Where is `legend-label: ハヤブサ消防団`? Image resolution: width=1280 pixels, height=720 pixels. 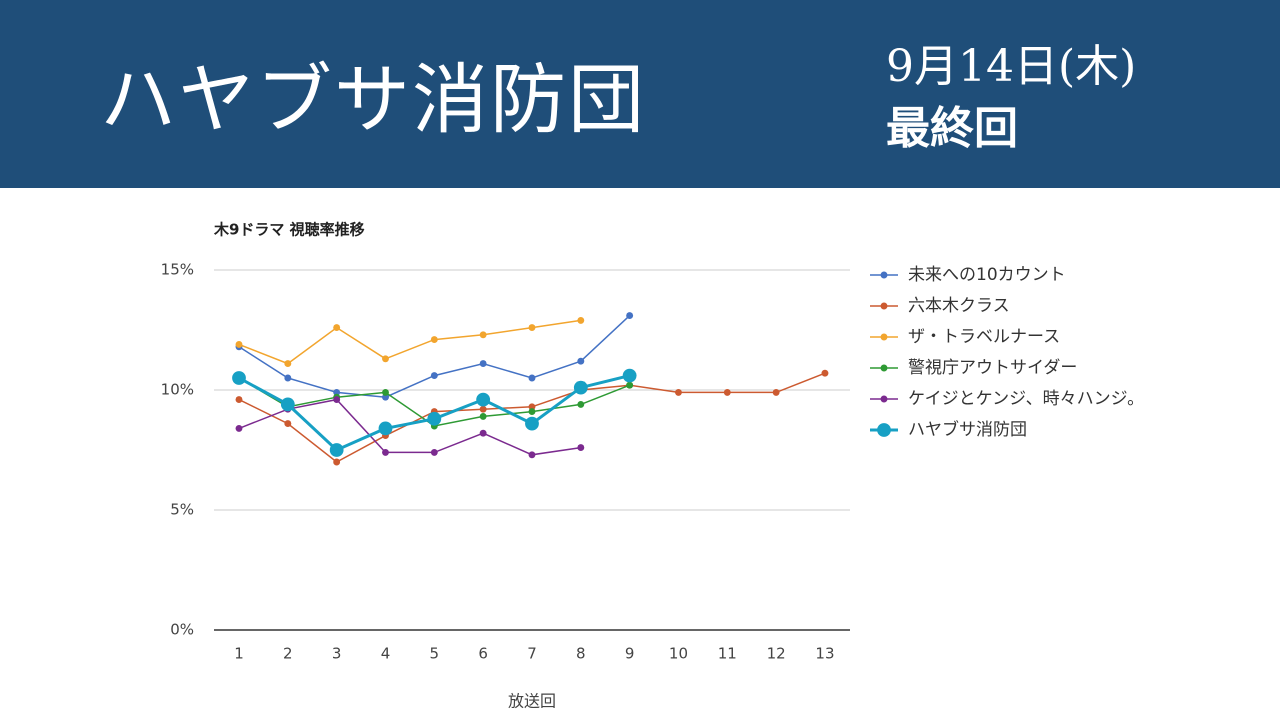 legend-label: ハヤブサ消防団 is located at coordinates (967, 430).